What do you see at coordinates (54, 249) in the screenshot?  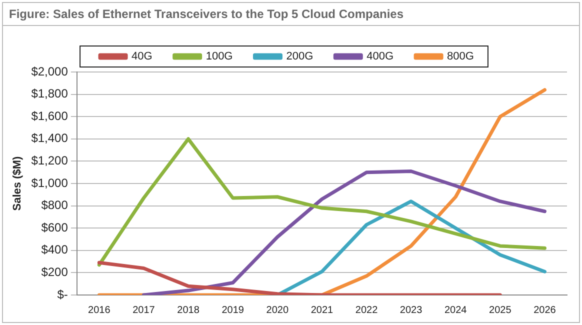 I see `y-tick-label: $400` at bounding box center [54, 249].